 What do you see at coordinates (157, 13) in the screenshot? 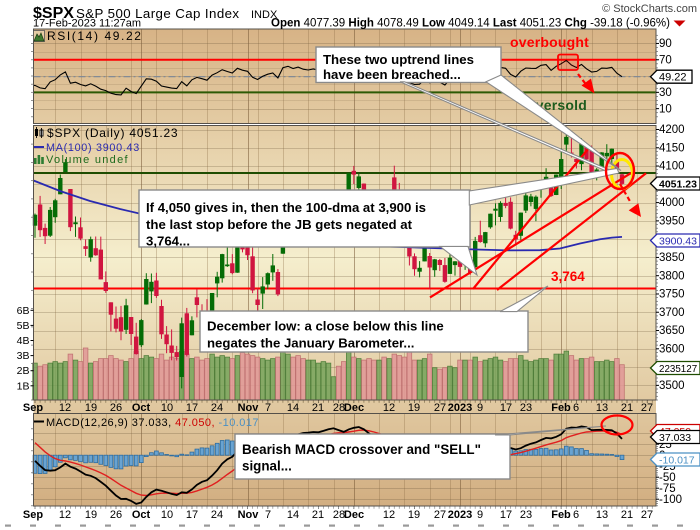
I see `svg-text: S&P 500 Large Cap Index` at bounding box center [157, 13].